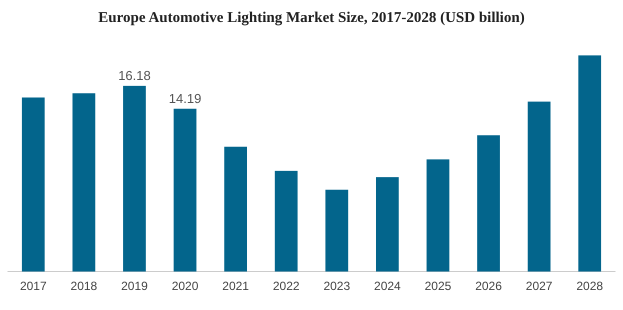 The width and height of the screenshot is (623, 310). I want to click on x-tick-label: 2021, so click(236, 286).